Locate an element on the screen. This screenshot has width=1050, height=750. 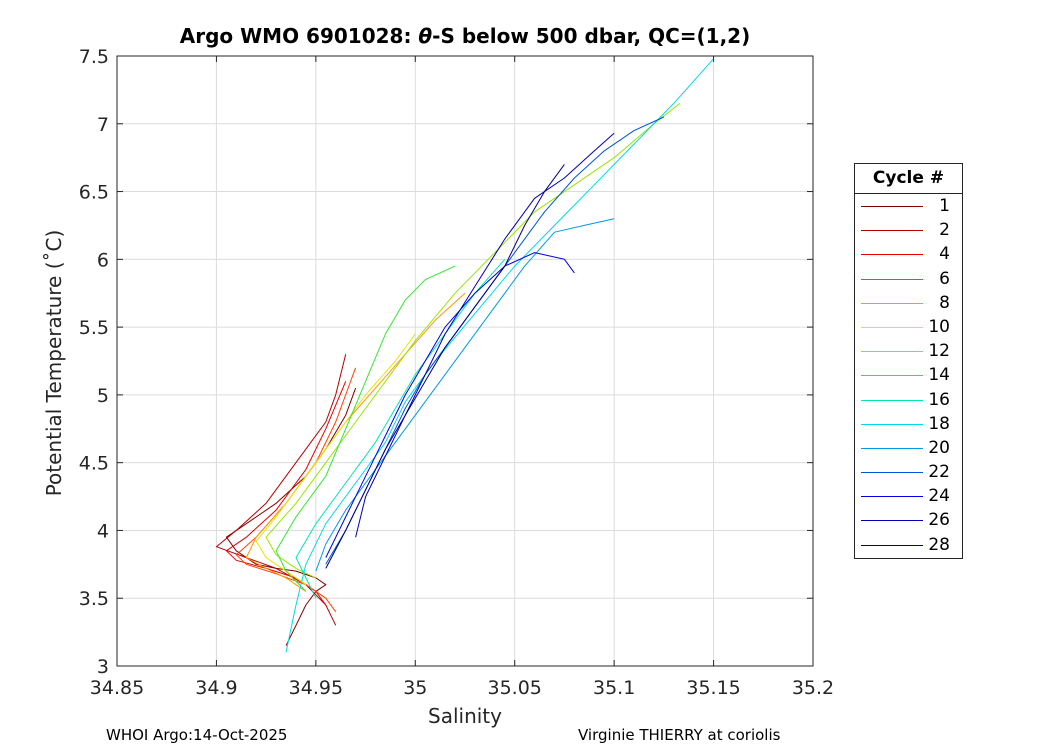
legend-item-cycle-1: 1 is located at coordinates (908, 206).